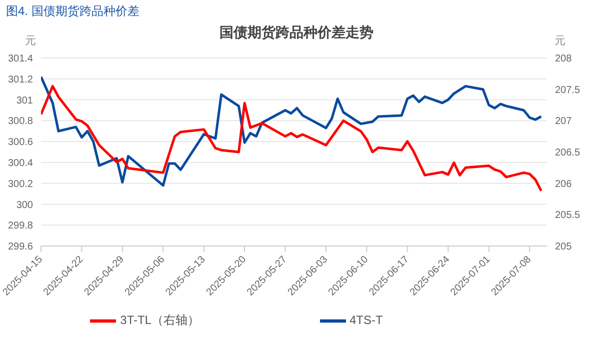 The height and width of the screenshot is (344, 593). What do you see at coordinates (567, 216) in the screenshot?
I see `y2-tick-label: 205.5` at bounding box center [567, 216].